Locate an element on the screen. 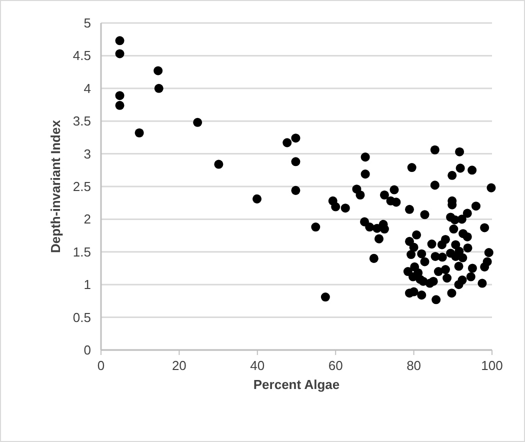 This screenshot has height=442, width=525. x-tick-label: 0 is located at coordinates (101, 365).